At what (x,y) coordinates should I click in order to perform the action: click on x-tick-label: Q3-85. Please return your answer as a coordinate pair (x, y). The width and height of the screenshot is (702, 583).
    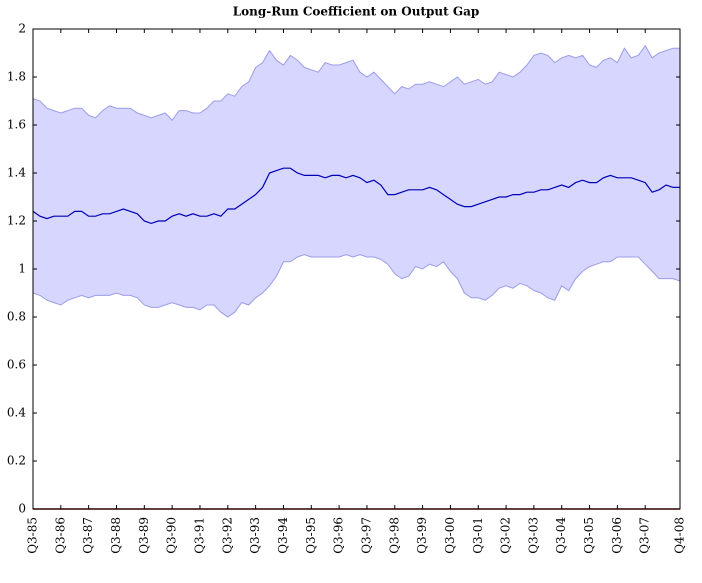
    Looking at the image, I should click on (33, 535).